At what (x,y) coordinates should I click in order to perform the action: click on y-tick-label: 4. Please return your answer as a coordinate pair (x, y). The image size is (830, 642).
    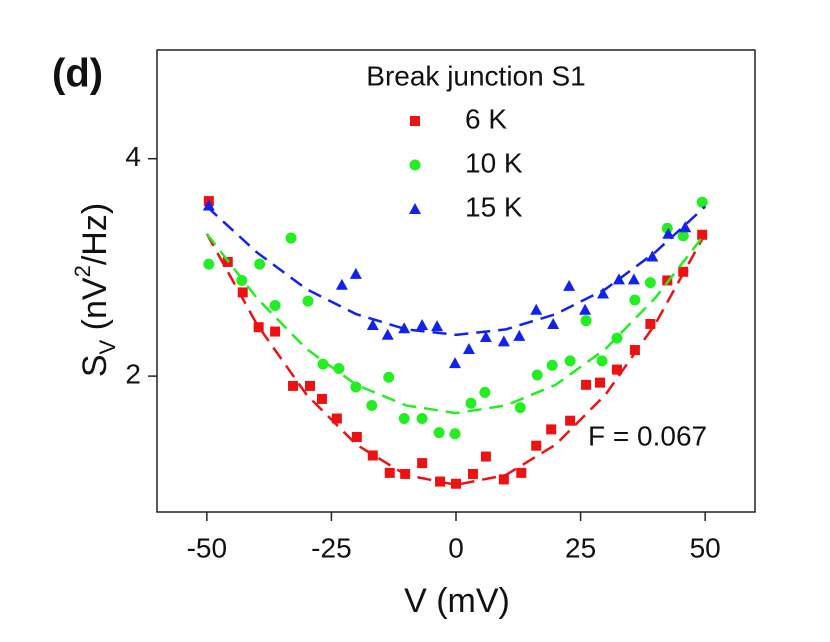
    Looking at the image, I should click on (133, 156).